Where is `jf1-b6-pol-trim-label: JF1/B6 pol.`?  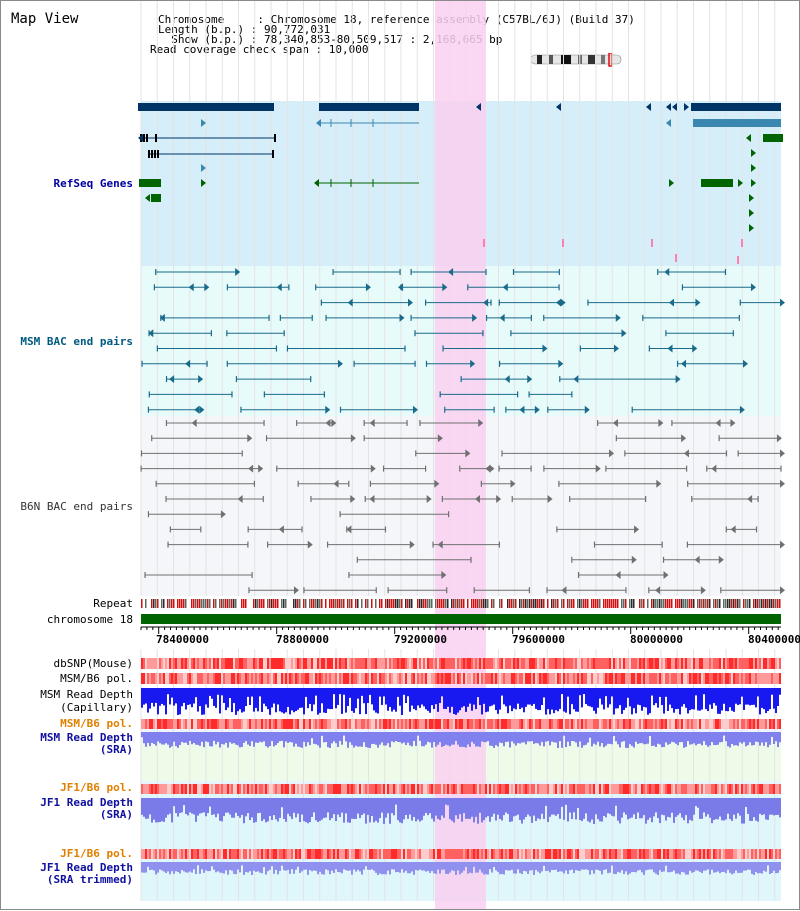
jf1-b6-pol-trim-label: JF1/B6 pol. is located at coordinates (96, 853).